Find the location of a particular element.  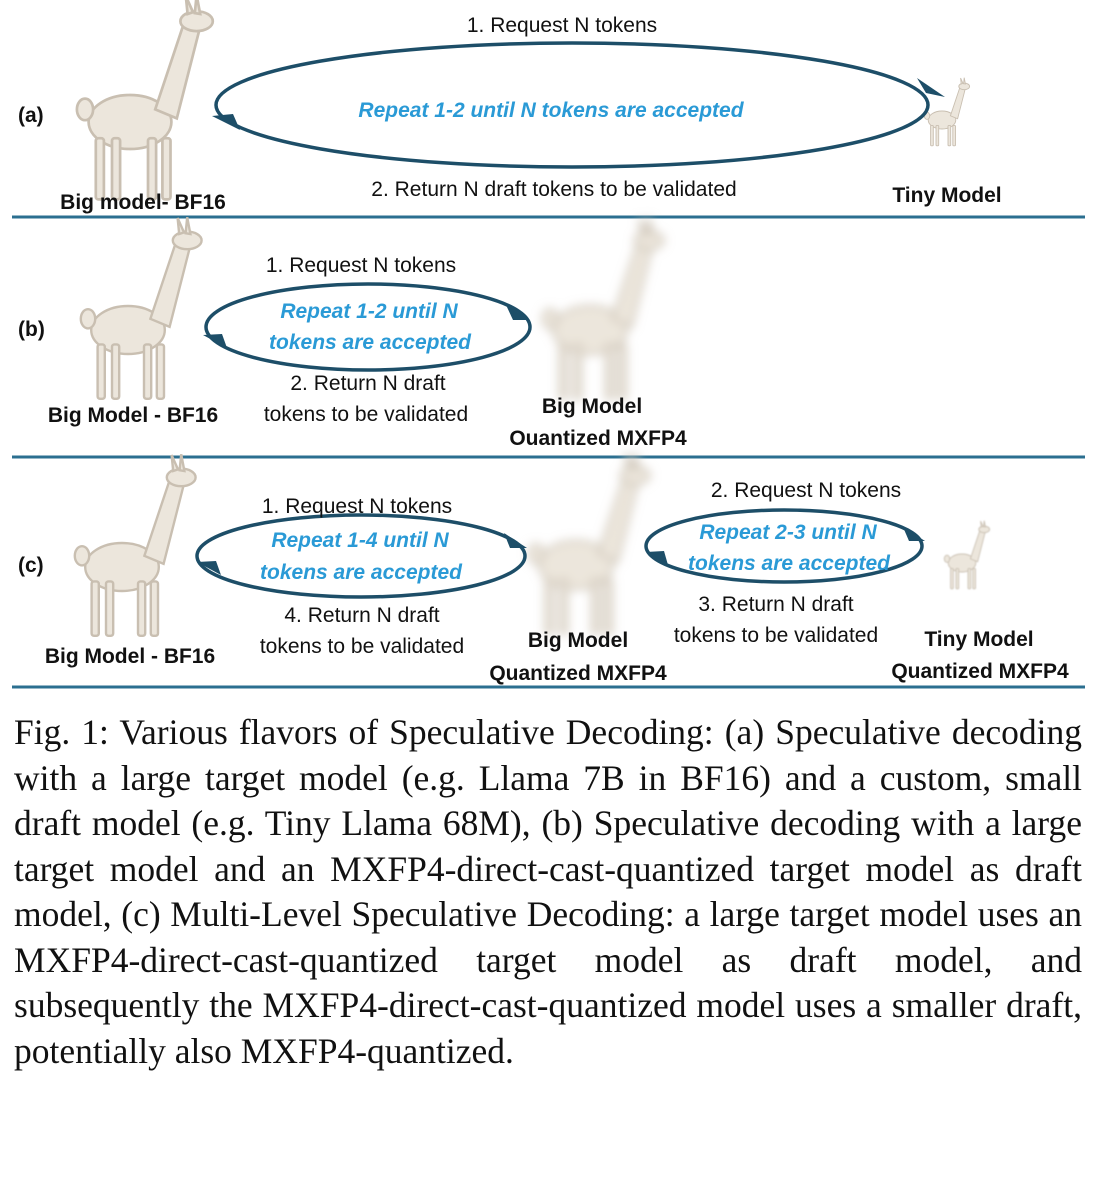

panel-b-tag: (b) is located at coordinates (31, 329).